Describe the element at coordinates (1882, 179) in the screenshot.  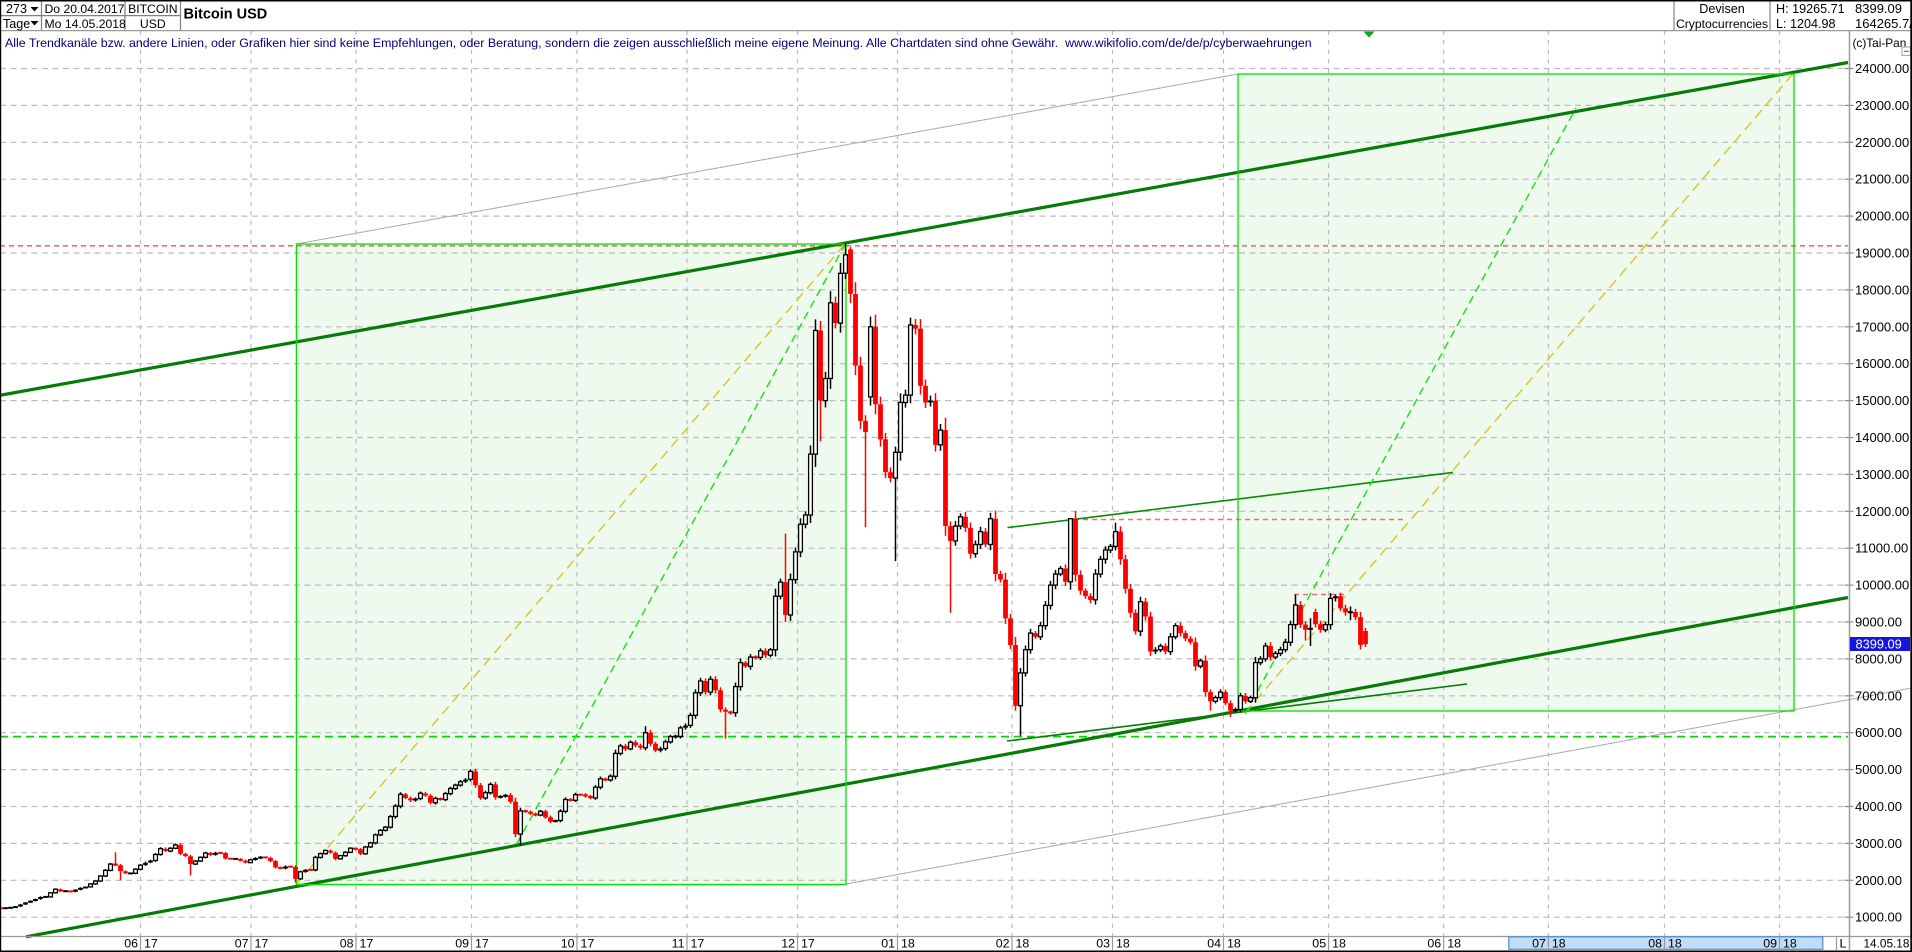
I see `svg-text: 21000.00` at that location.